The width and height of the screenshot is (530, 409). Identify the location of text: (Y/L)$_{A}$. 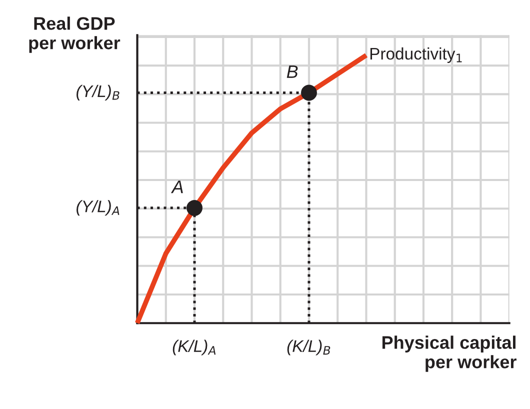
(98, 208).